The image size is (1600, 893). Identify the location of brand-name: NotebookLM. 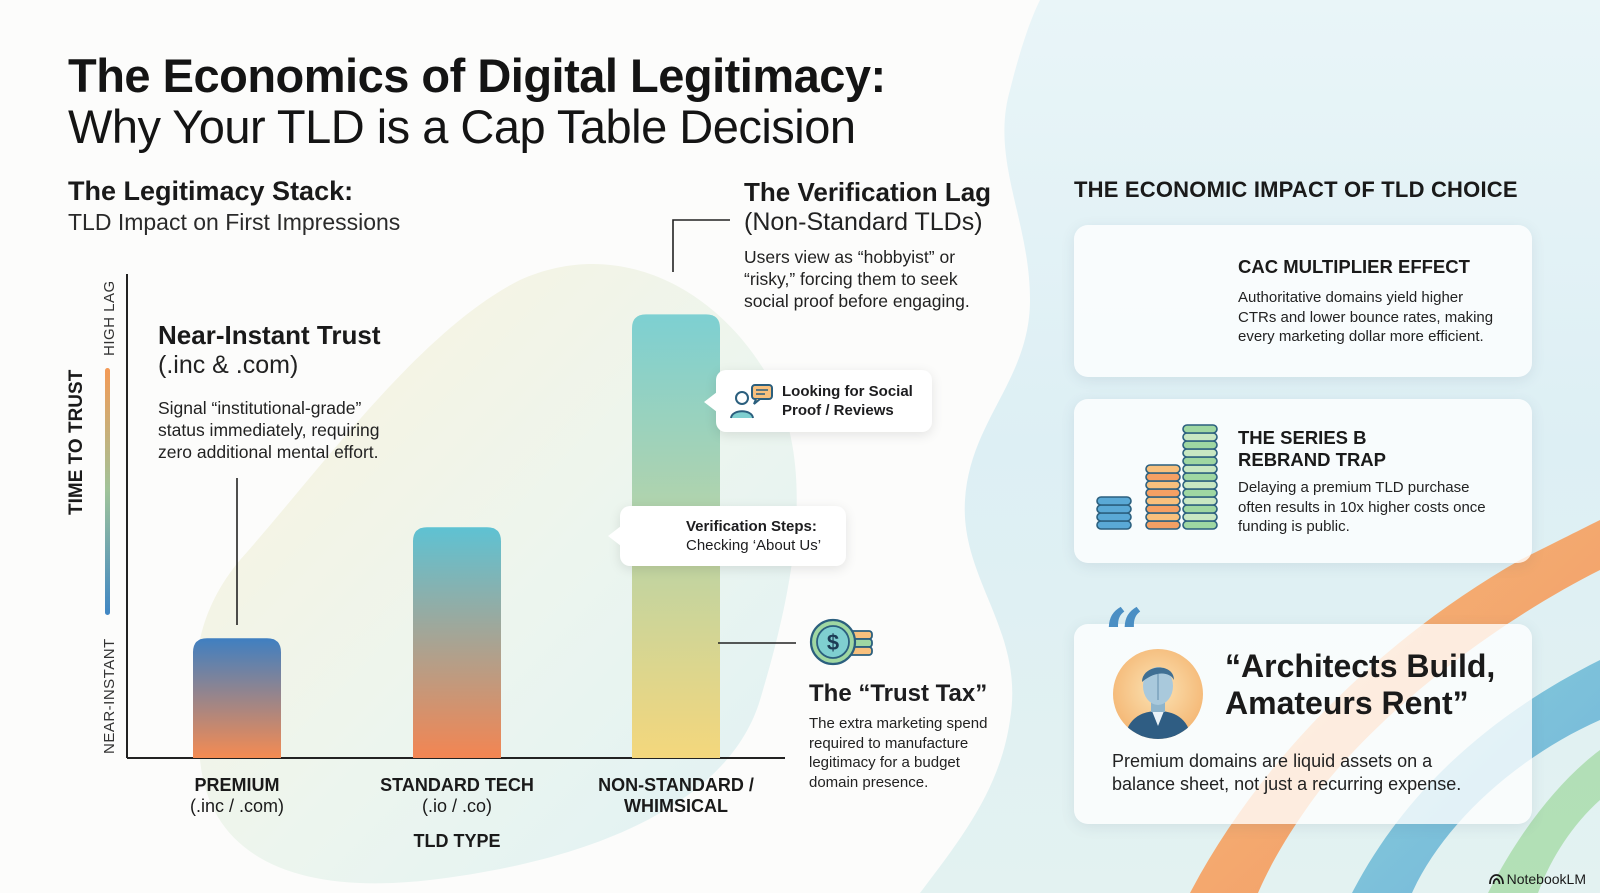
(1546, 879).